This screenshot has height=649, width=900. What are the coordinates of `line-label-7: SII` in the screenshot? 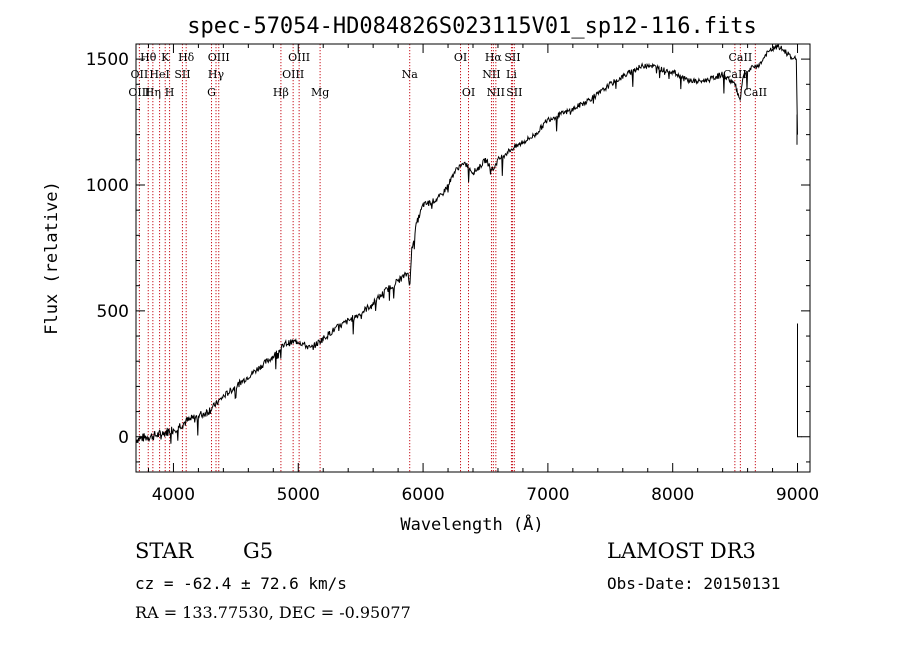 It's located at (182, 74).